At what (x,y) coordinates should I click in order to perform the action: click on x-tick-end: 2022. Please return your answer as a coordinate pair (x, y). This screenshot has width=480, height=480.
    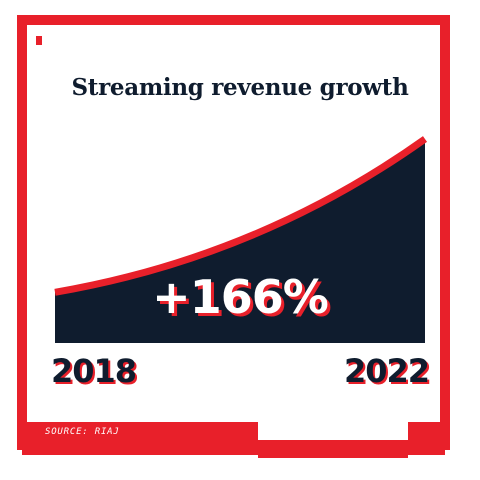
    Looking at the image, I should click on (386, 371).